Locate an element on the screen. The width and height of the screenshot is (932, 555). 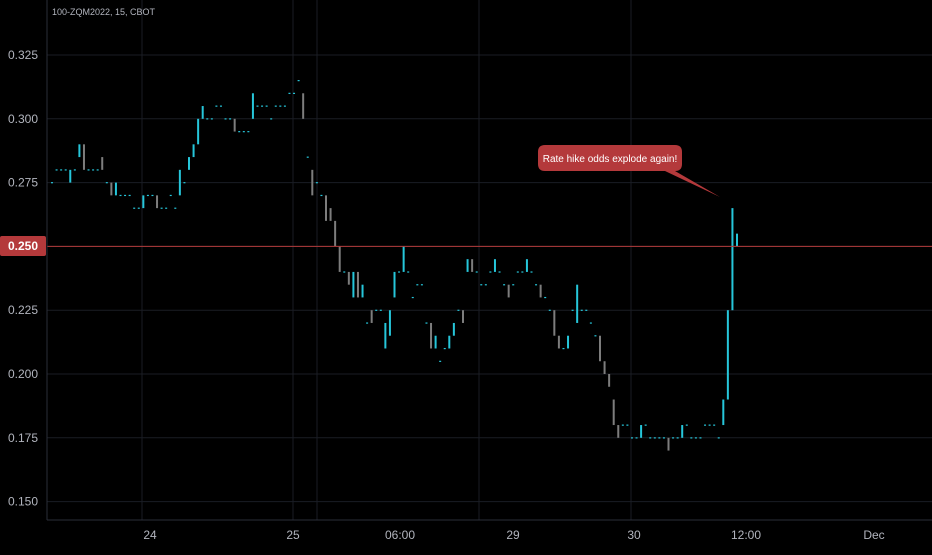
x-axis: 24 25 06:00 29 30 12:00 Dec is located at coordinates (513, 535).